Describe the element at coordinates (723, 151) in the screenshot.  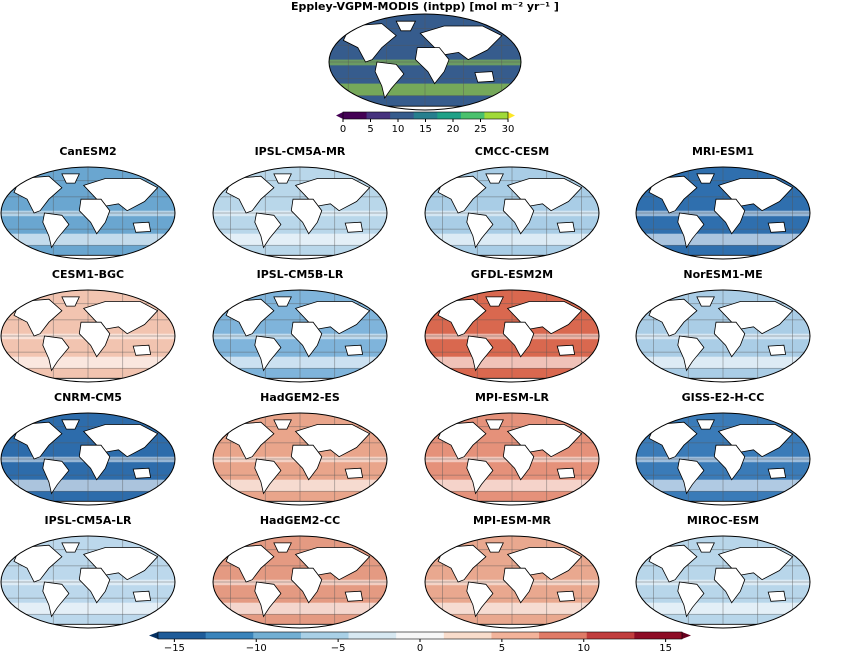
I see `panel-title: MRI-ESM1` at that location.